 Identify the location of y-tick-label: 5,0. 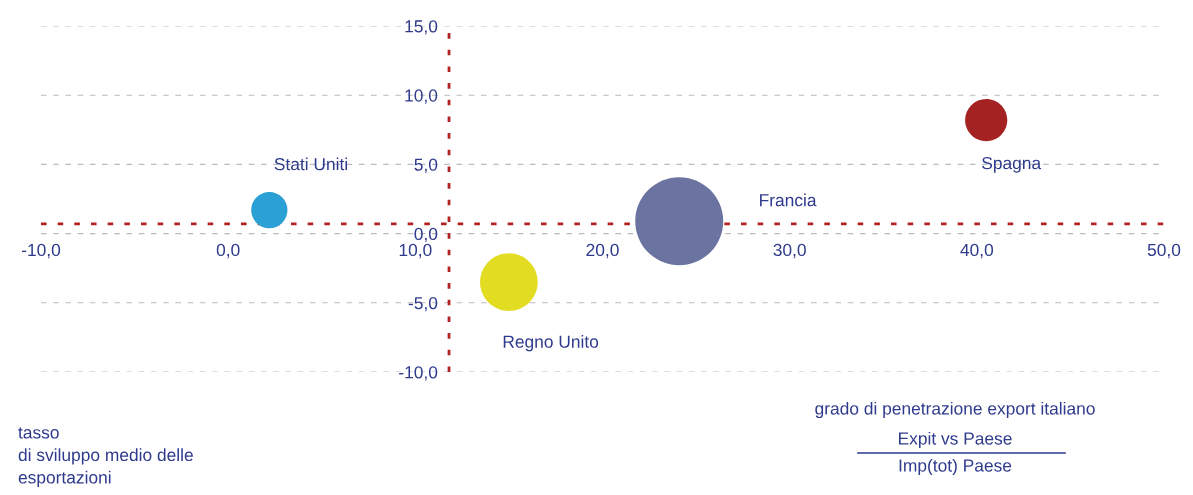
(426, 165).